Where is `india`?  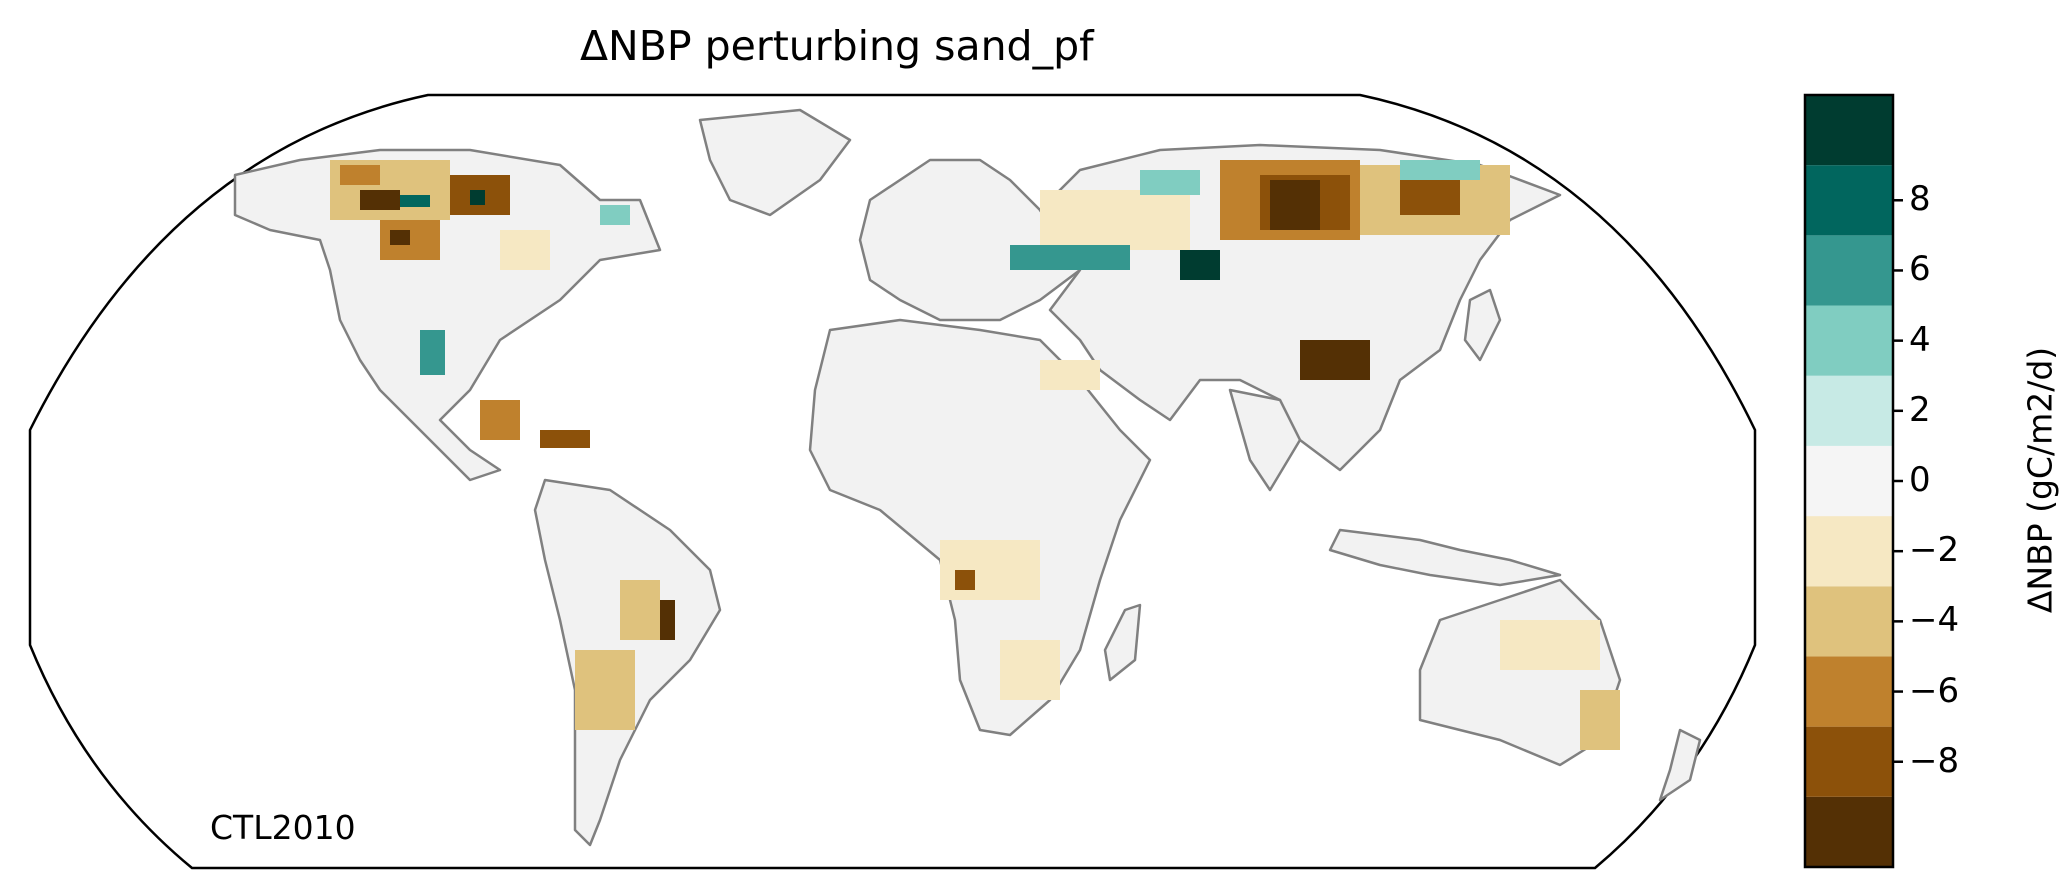 india is located at coordinates (1265, 440).